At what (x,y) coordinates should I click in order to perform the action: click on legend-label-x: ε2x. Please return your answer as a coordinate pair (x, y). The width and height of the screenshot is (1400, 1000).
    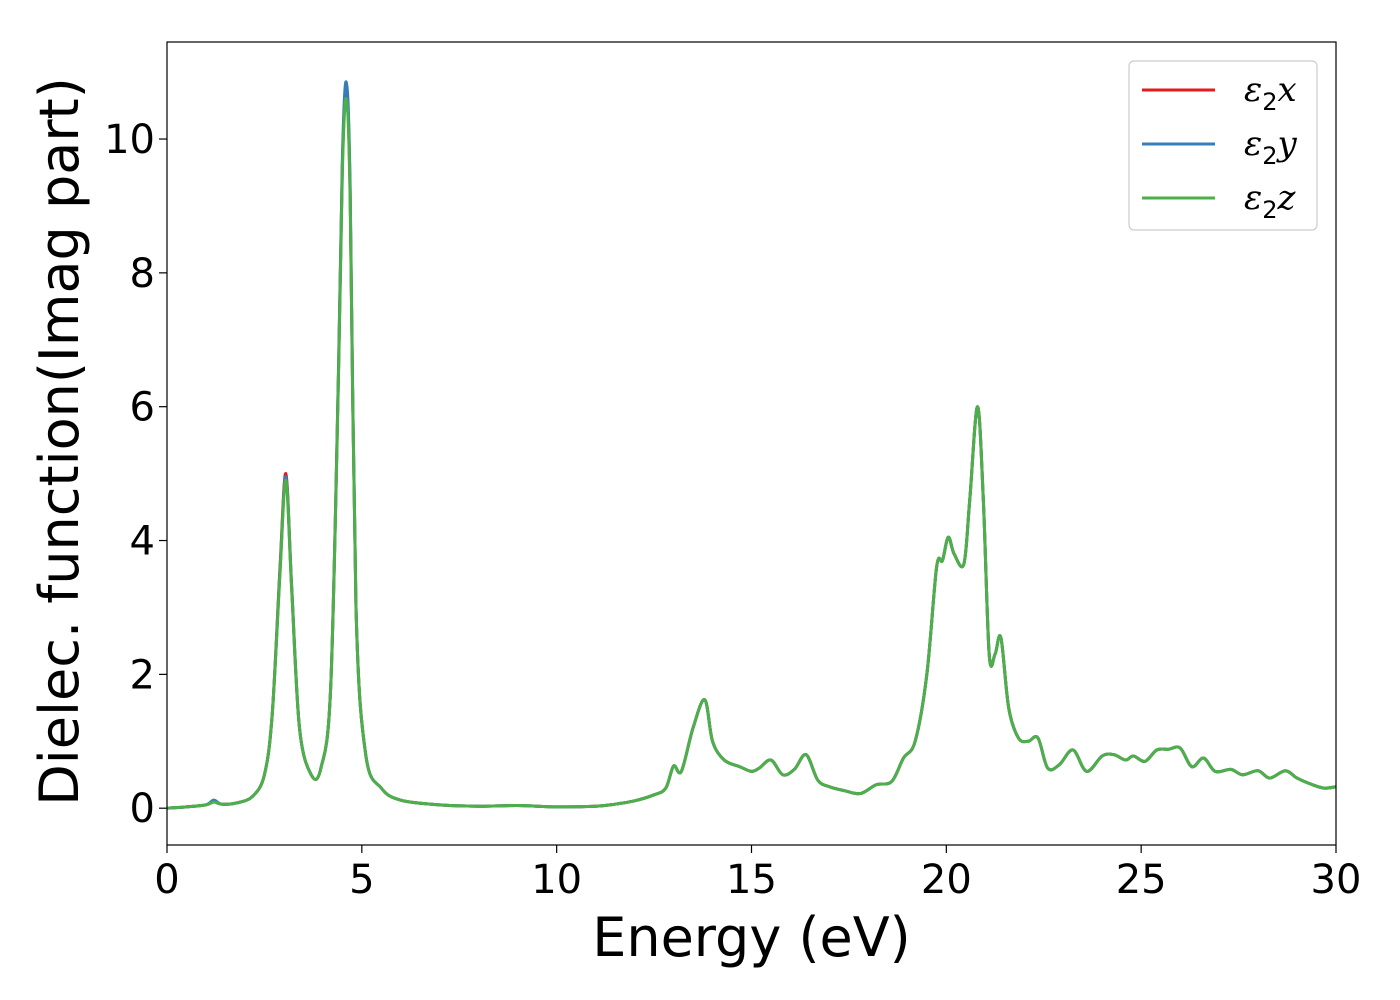
    Looking at the image, I should click on (1270, 93).